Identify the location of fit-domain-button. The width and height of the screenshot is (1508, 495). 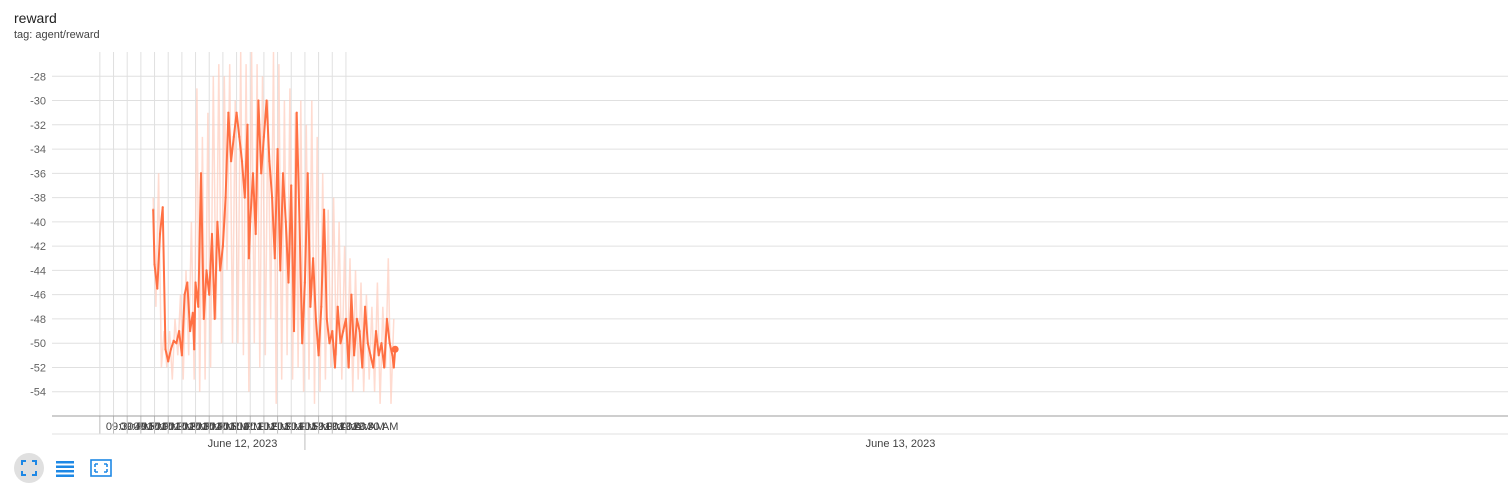
(101, 468).